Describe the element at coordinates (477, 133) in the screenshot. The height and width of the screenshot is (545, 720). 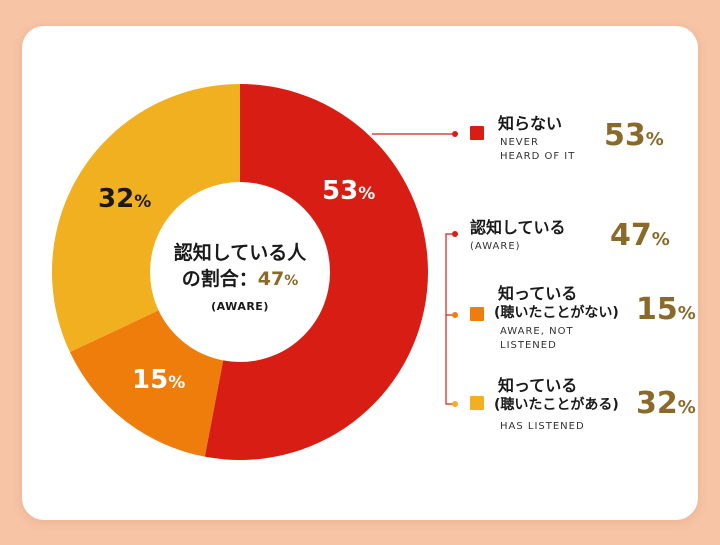
I see `legend-swatch-never` at that location.